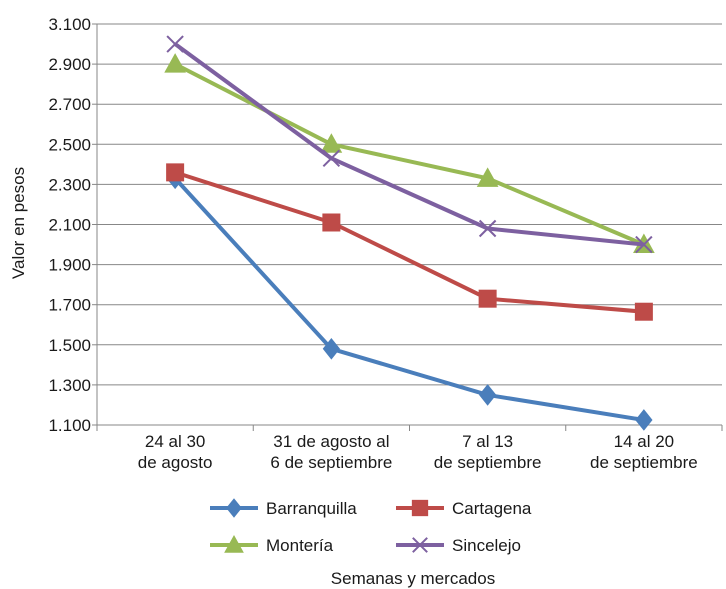  Describe the element at coordinates (371, 526) in the screenshot. I see `legend: Barranquilla Cartagena Montería Sincelejo` at that location.